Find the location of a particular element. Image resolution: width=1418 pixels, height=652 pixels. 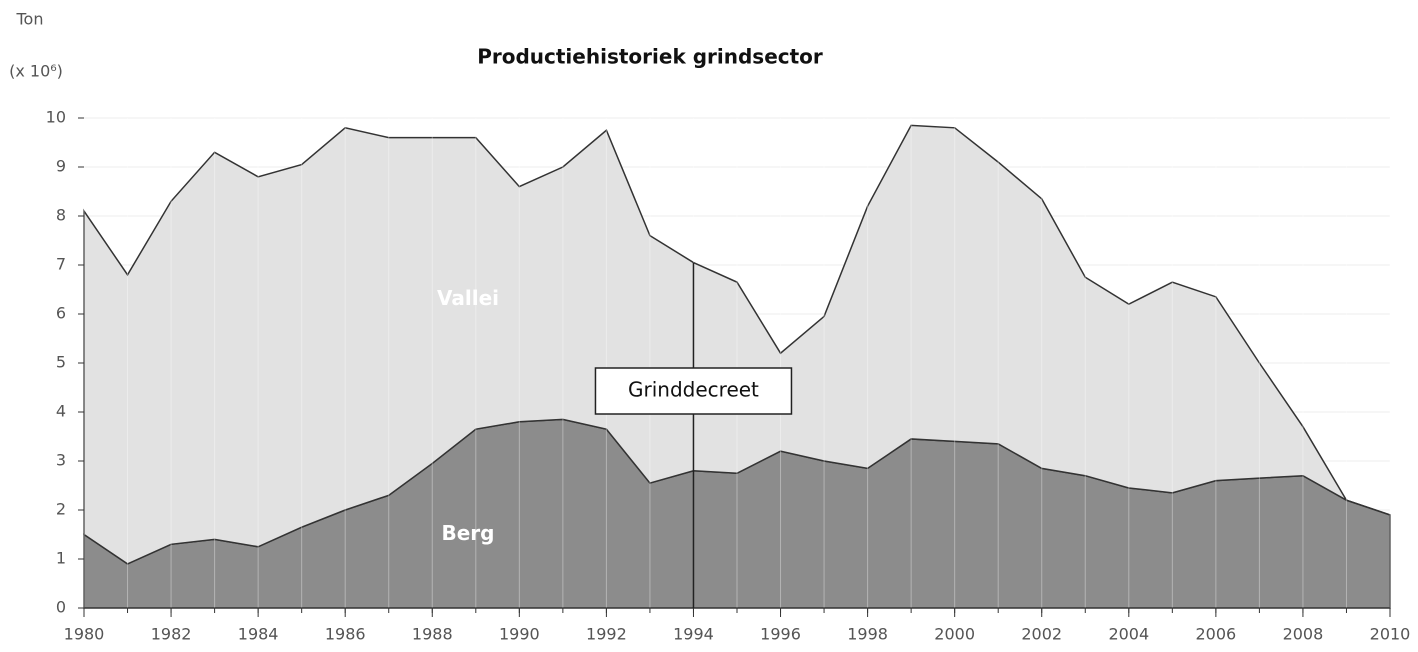

x-tick-label: 2010 is located at coordinates (1390, 634).